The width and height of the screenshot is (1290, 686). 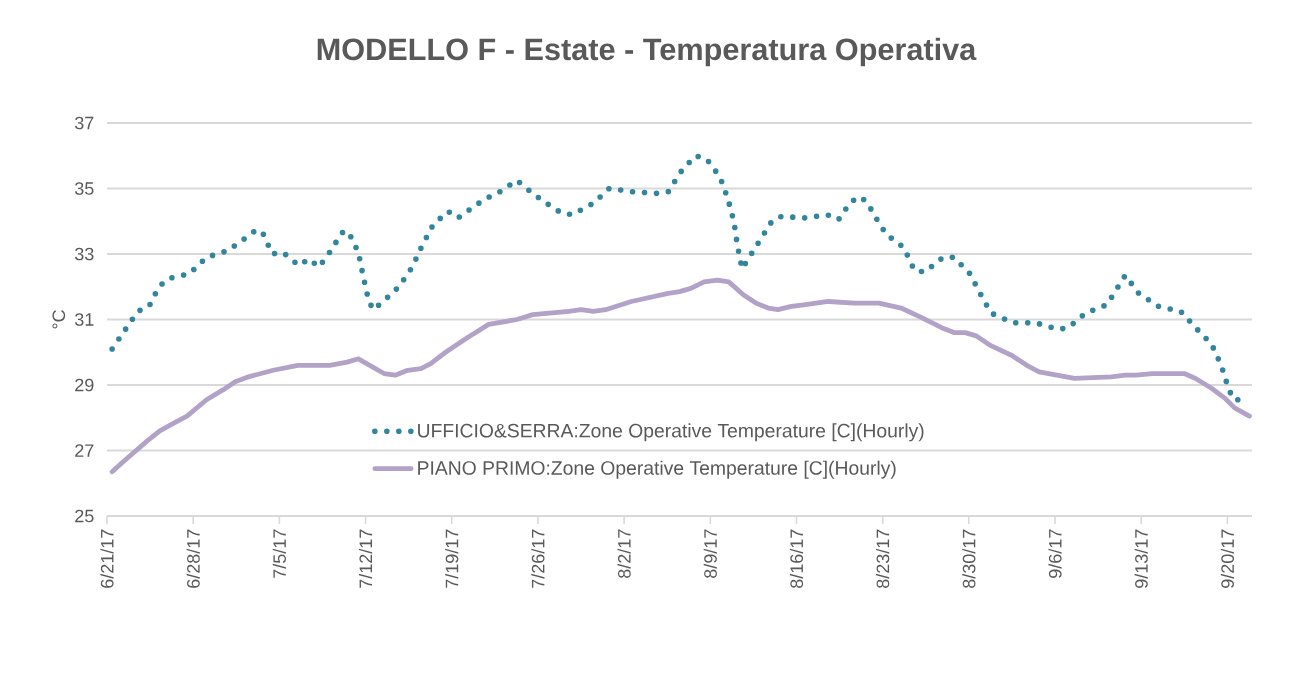 I want to click on x-tick-label: 7/26/17, so click(x=538, y=558).